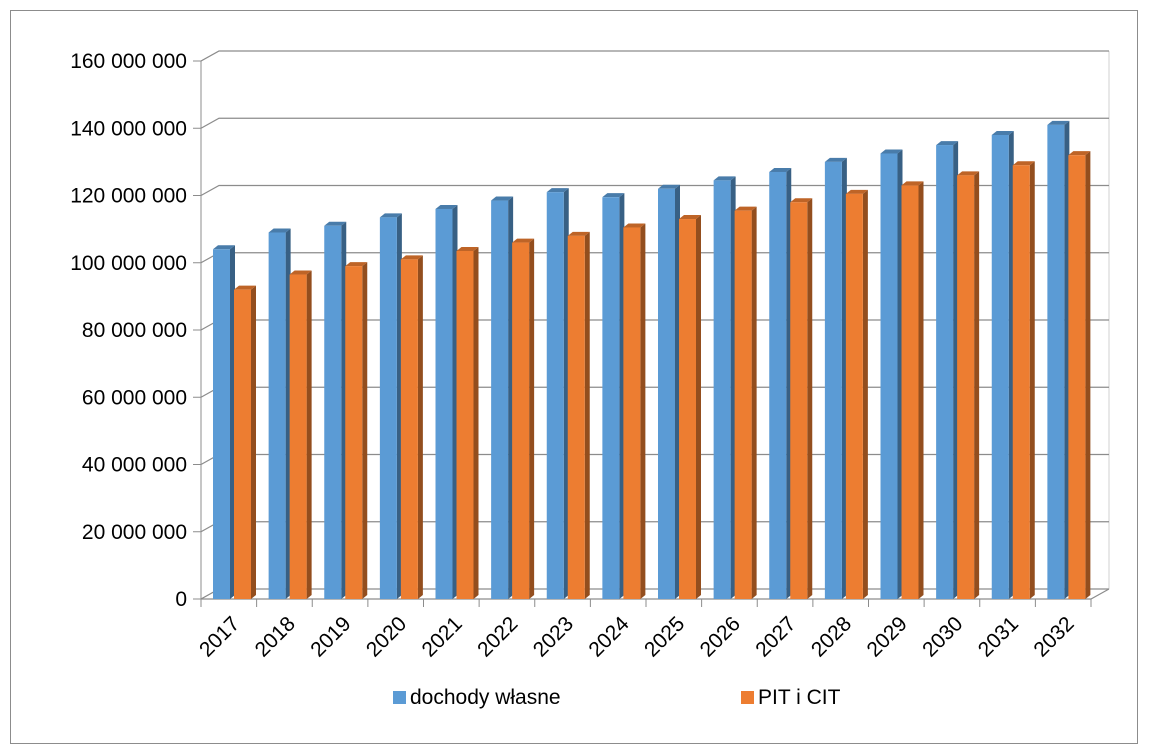 This screenshot has width=1149, height=756. What do you see at coordinates (128, 128) in the screenshot?
I see `y-tick-label: 140 000 000` at bounding box center [128, 128].